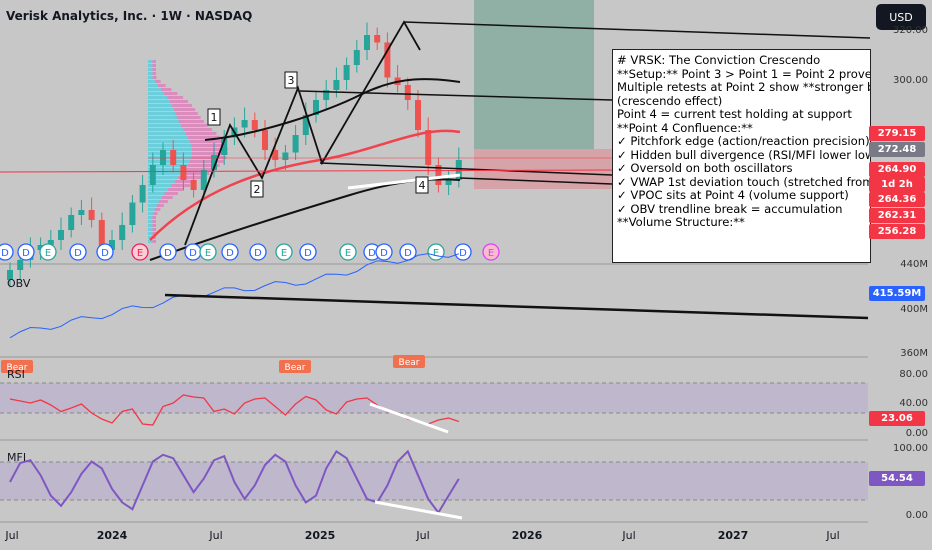  Describe the element at coordinates (409, 361) in the screenshot. I see `bear-badge` at that location.